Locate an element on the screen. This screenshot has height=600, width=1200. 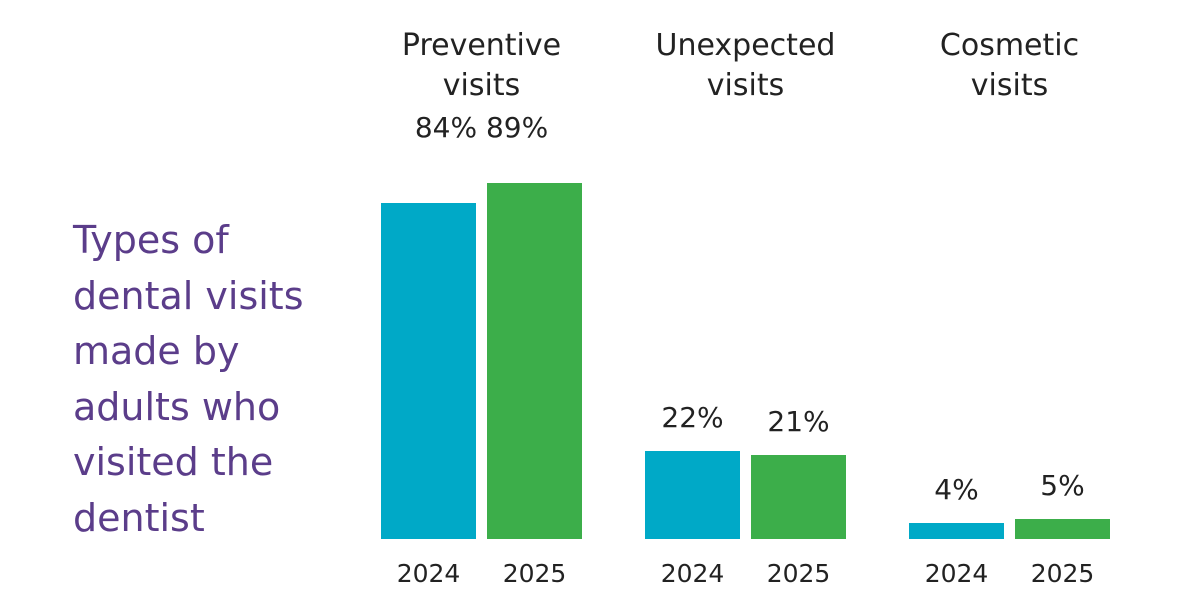
tick-label-preventive-visits-2024: 2024 is located at coordinates (429, 573).